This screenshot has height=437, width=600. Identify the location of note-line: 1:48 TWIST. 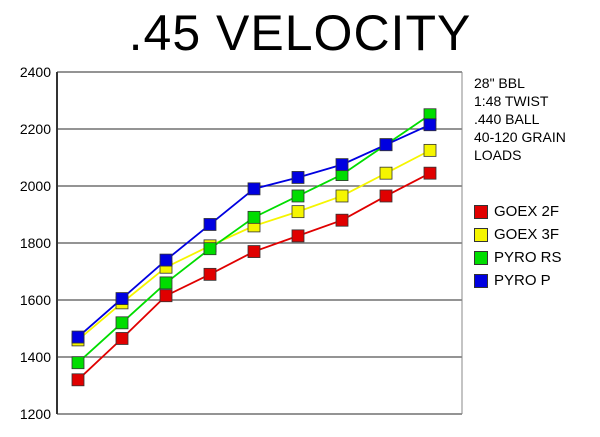
(511, 101).